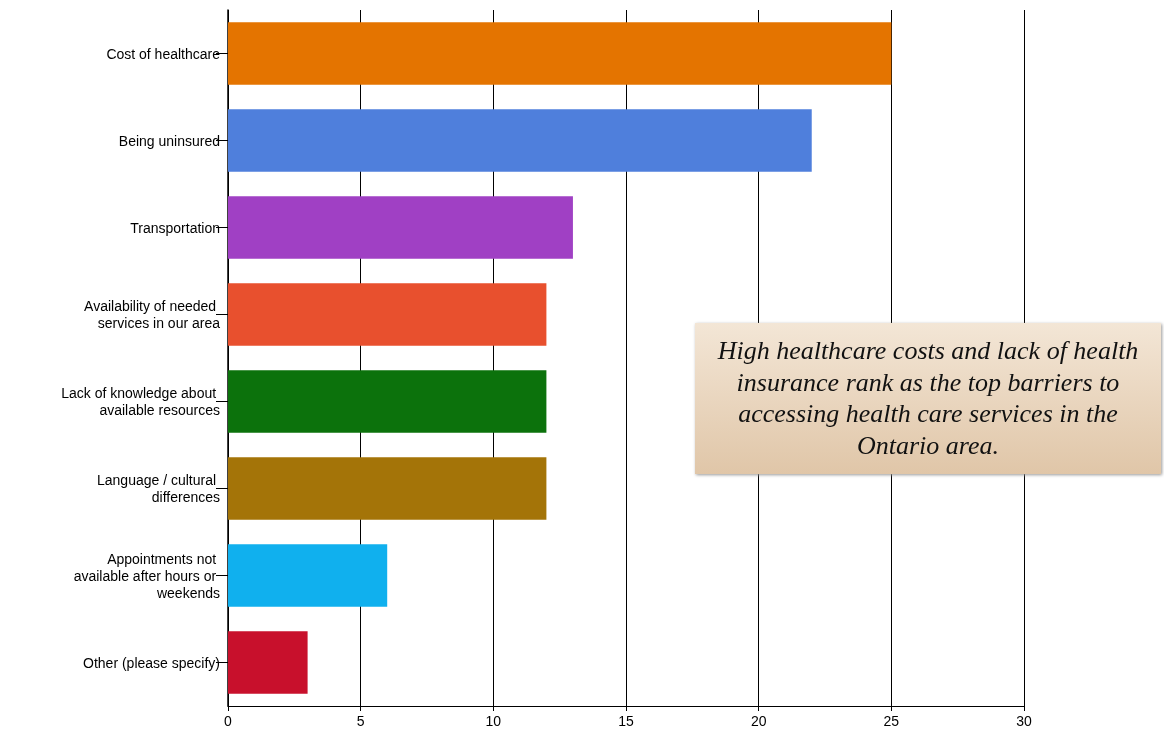  What do you see at coordinates (626, 721) in the screenshot?
I see `x-tick-label: 15` at bounding box center [626, 721].